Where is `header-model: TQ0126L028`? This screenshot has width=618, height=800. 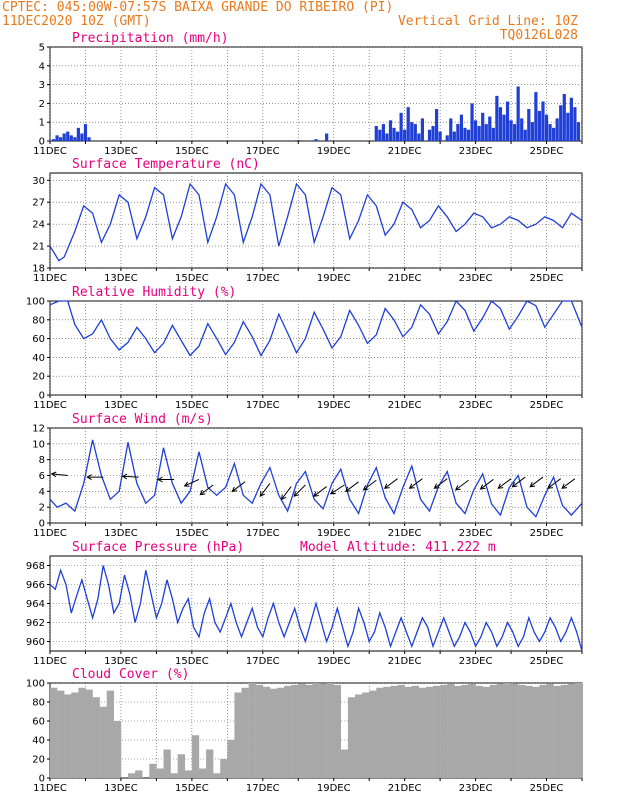 header-model: TQ0126L028 is located at coordinates (539, 35).